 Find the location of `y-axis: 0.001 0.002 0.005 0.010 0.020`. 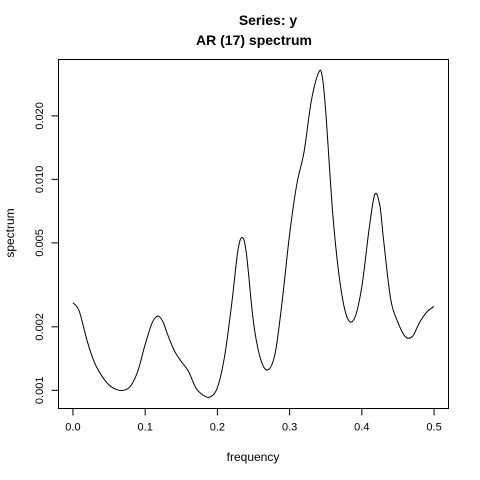

y-axis: 0.001 0.002 0.005 0.010 0.020 is located at coordinates (46, 253).